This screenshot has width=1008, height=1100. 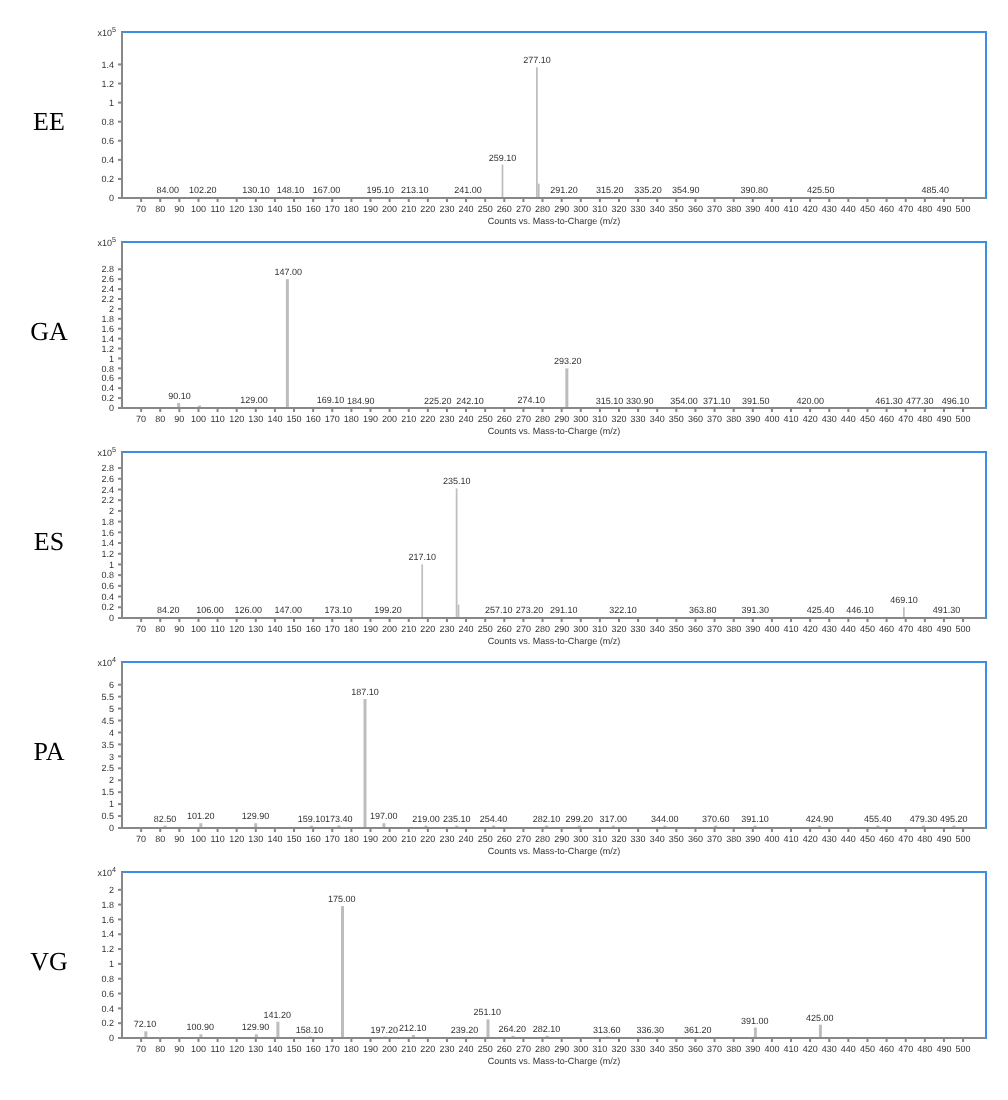 I want to click on text: EE, so click(x=49, y=121).